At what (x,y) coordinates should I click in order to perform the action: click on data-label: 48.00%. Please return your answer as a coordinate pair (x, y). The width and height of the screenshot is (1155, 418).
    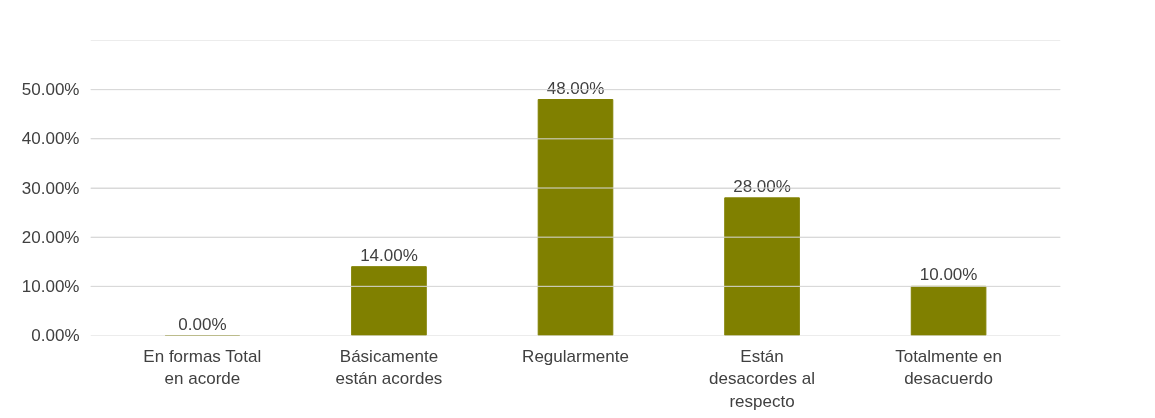
    Looking at the image, I should click on (575, 88).